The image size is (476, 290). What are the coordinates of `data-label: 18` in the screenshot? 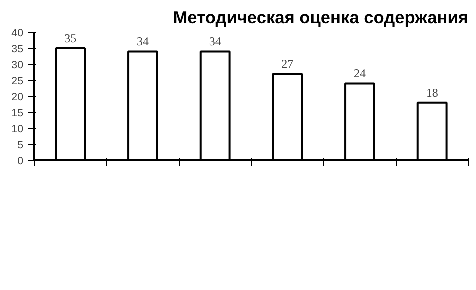 It's located at (432, 93).